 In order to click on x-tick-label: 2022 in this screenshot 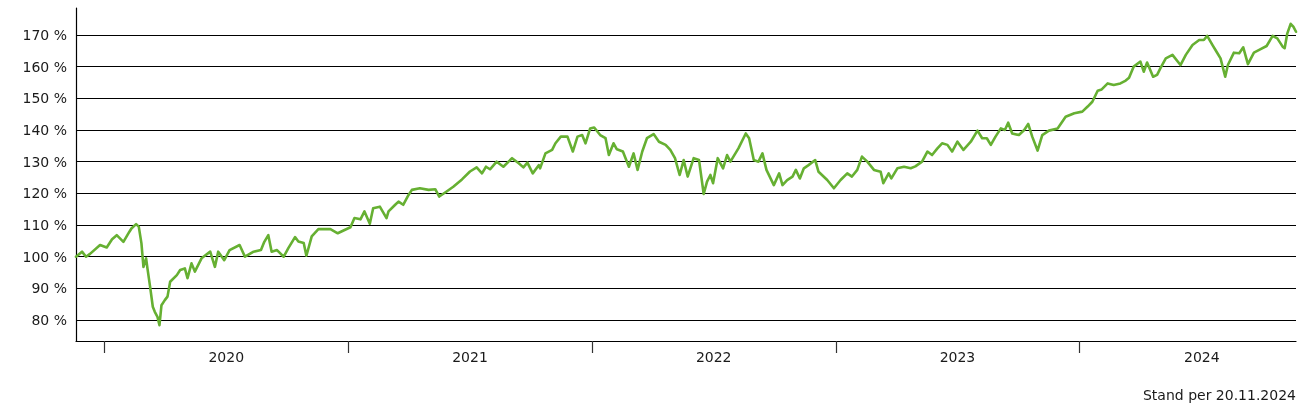, I will do `click(713, 357)`.